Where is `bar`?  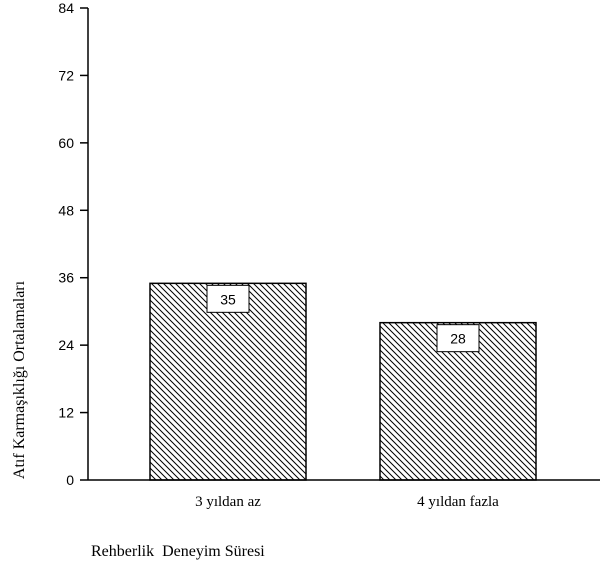
bar is located at coordinates (228, 381).